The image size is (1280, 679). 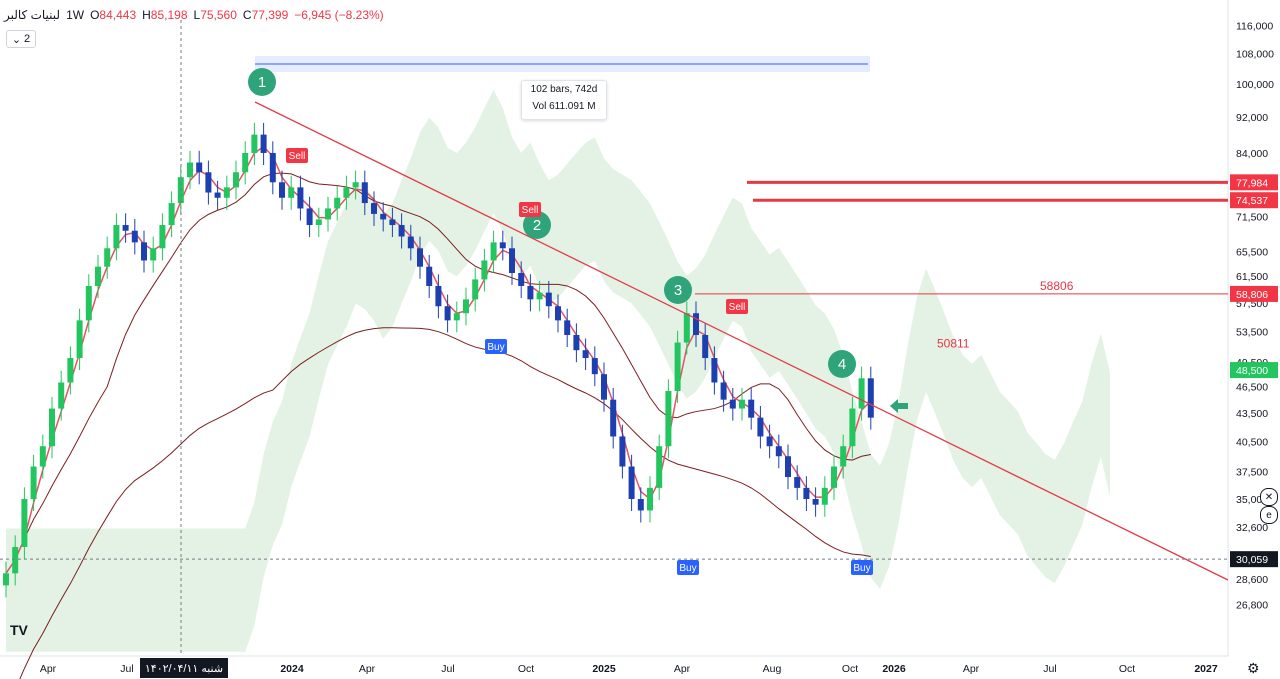 What do you see at coordinates (564, 89) in the screenshot?
I see `measure-bars: 102 bars, 742d` at bounding box center [564, 89].